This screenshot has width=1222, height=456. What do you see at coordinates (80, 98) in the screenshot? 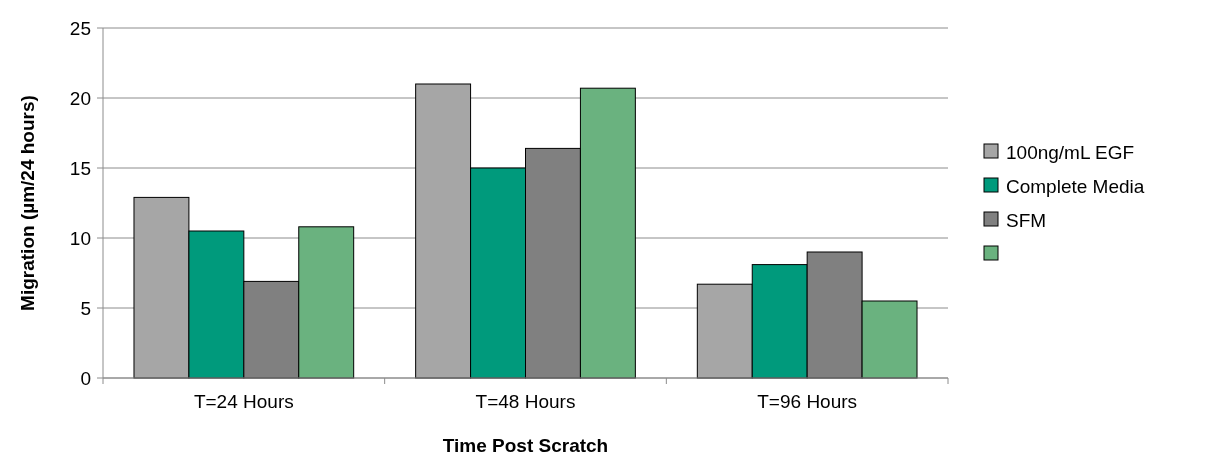
I see `y-tick-label: 20` at bounding box center [80, 98].